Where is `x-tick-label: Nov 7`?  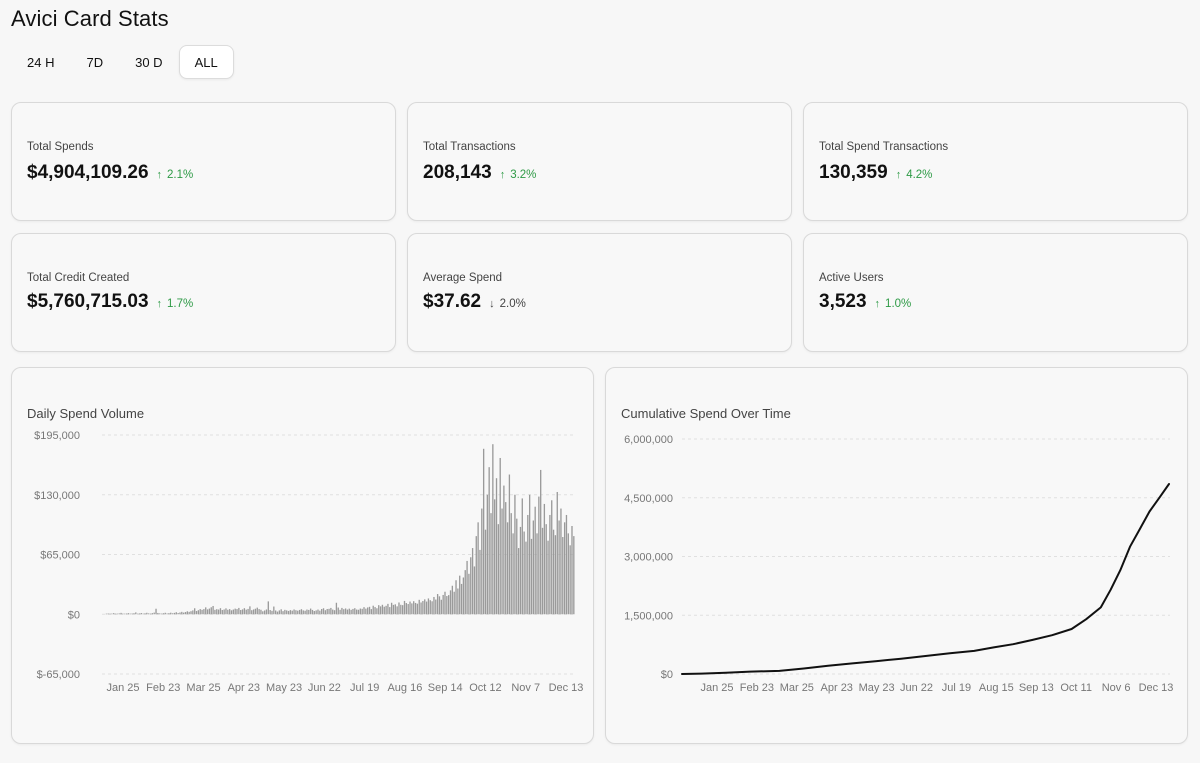
x-tick-label: Nov 7 is located at coordinates (525, 688).